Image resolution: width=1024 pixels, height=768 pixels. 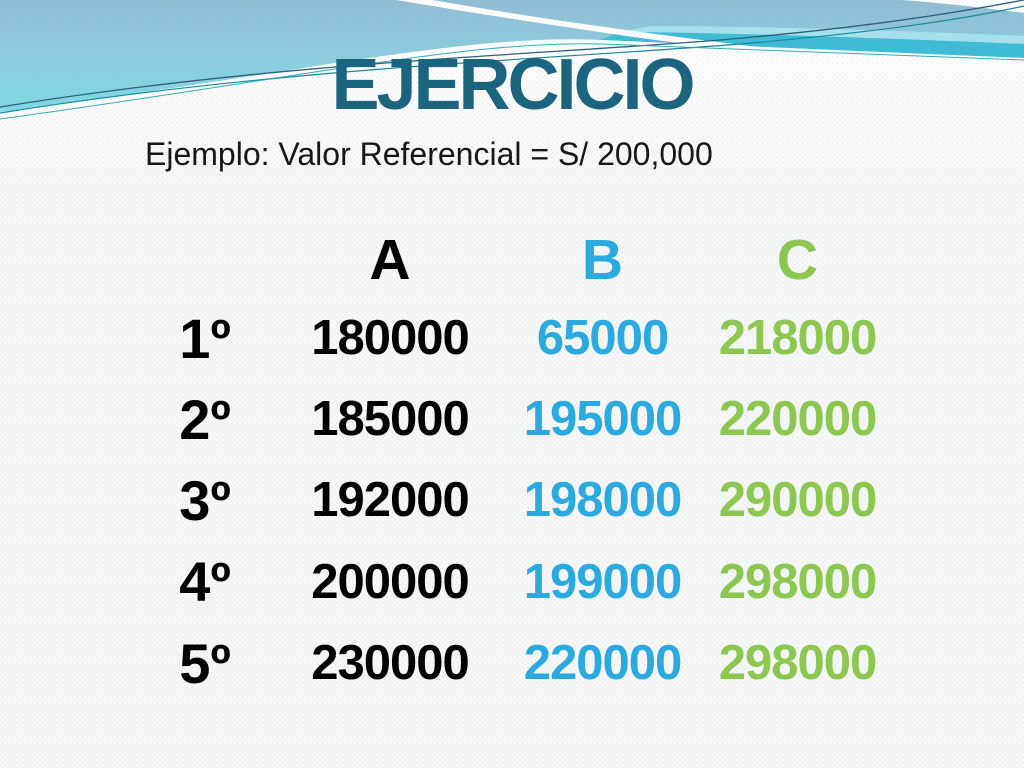 What do you see at coordinates (812, 45) in the screenshot?
I see `accent-cyan-band` at bounding box center [812, 45].